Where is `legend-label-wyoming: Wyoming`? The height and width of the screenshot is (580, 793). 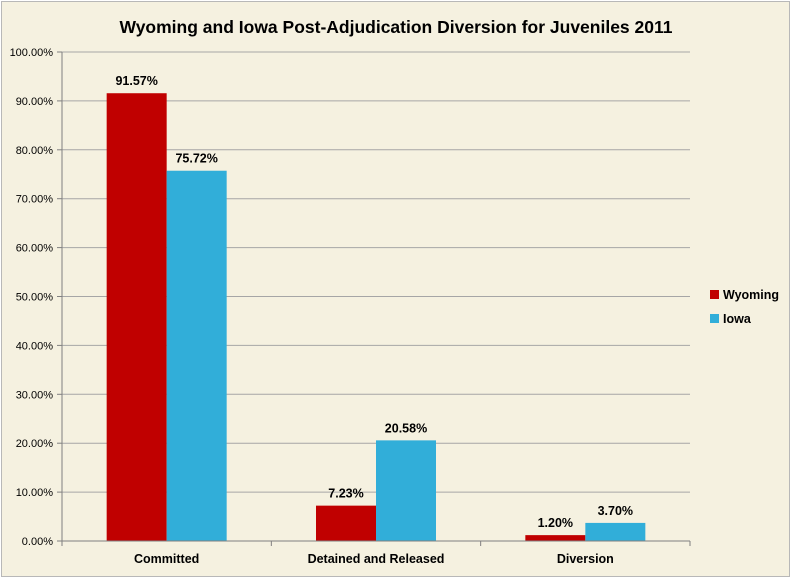 legend-label-wyoming: Wyoming is located at coordinates (751, 295).